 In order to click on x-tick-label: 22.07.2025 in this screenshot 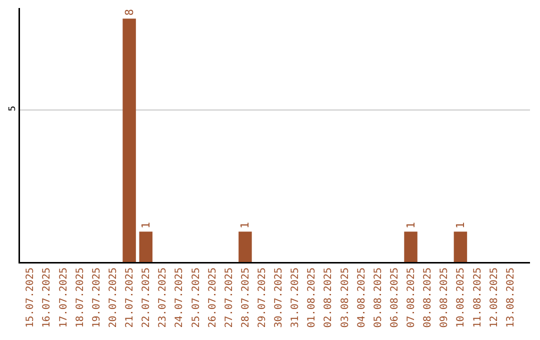, I will do `click(146, 298)`.